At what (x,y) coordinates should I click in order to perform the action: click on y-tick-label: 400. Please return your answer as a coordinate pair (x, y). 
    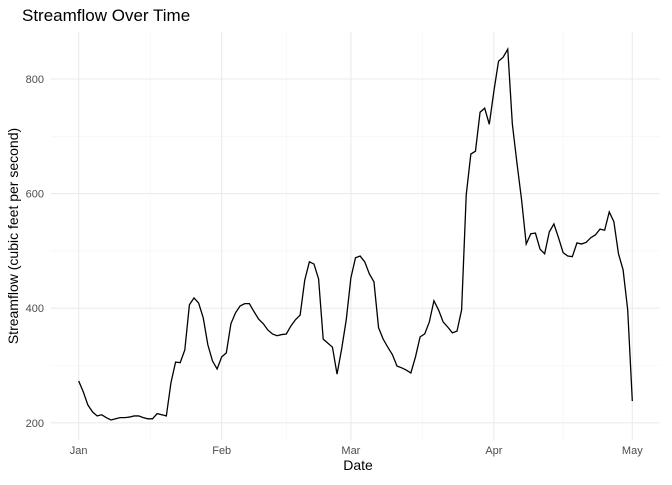
    Looking at the image, I should click on (35, 309).